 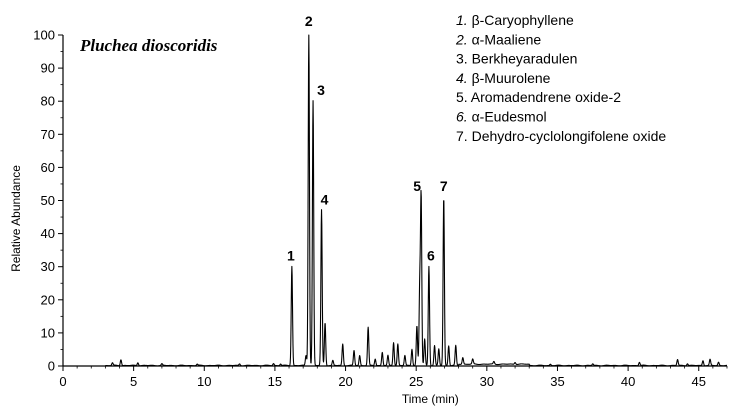 I want to click on x-axis-title: Time (min), so click(x=430, y=399).